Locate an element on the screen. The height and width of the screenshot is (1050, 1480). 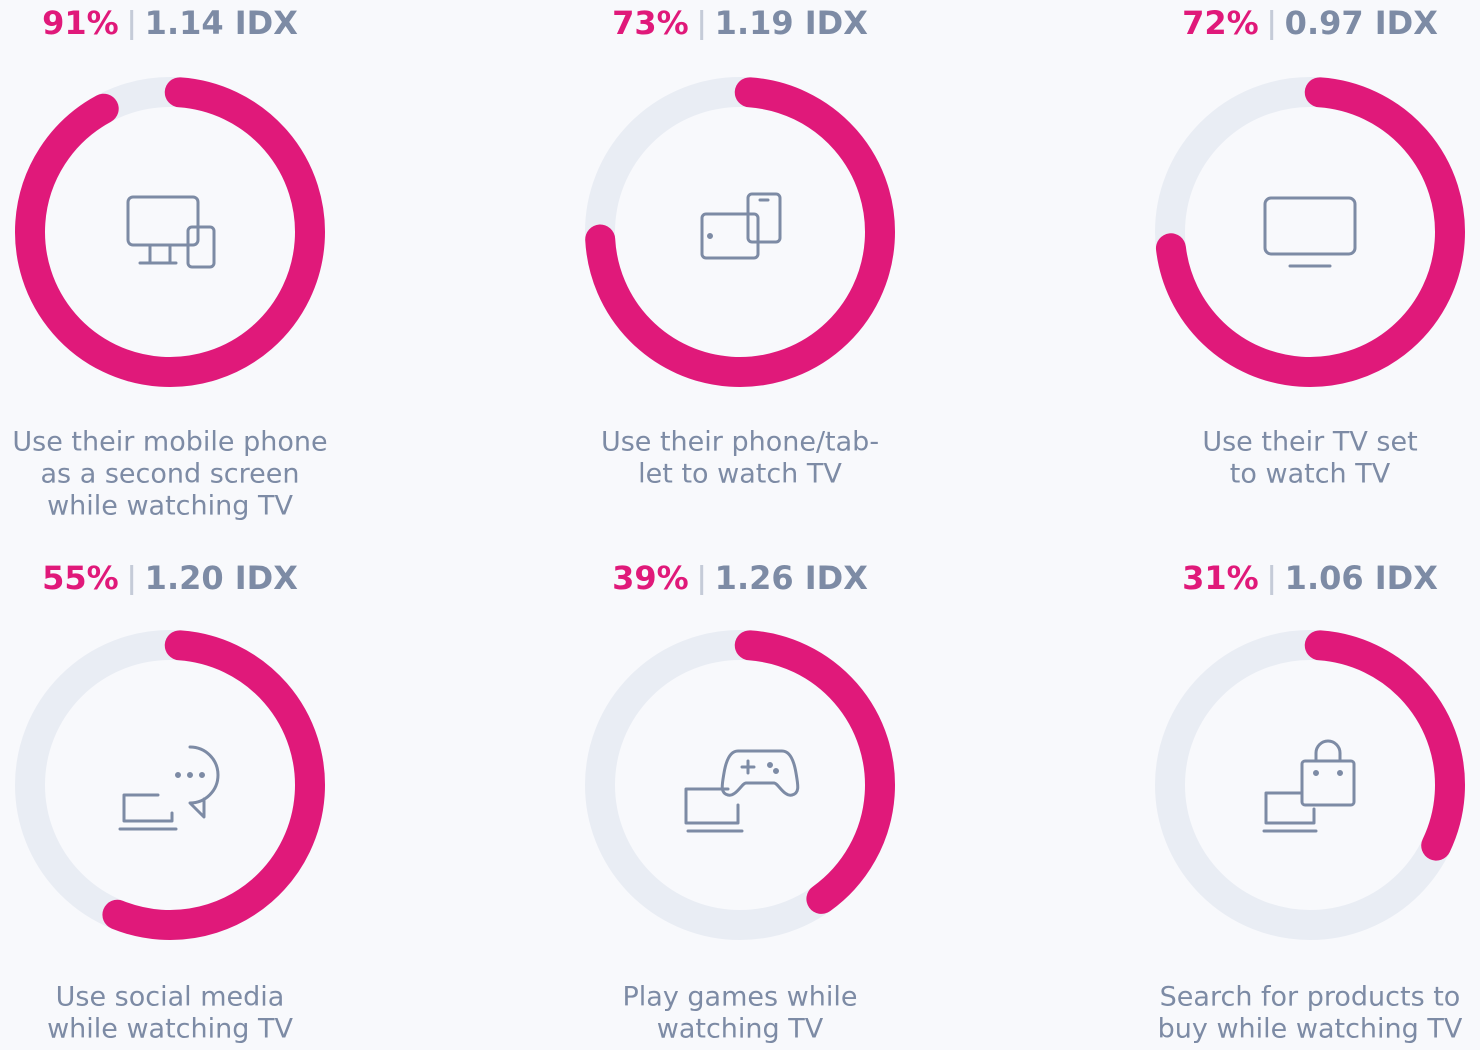
index-label: 1.20 IDX is located at coordinates (222, 578).